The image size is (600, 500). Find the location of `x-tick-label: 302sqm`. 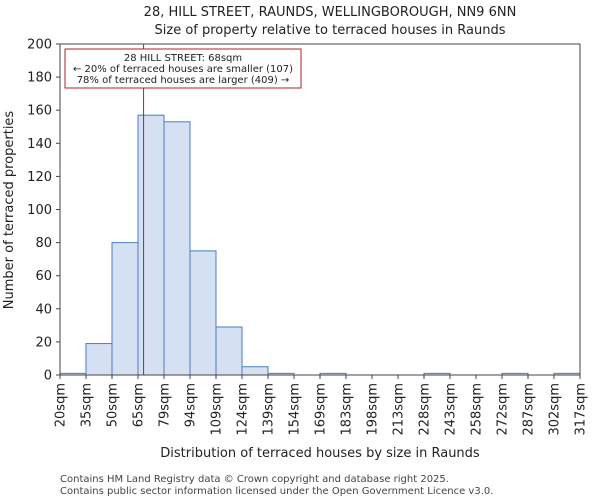

x-tick-label: 302sqm is located at coordinates (555, 409).